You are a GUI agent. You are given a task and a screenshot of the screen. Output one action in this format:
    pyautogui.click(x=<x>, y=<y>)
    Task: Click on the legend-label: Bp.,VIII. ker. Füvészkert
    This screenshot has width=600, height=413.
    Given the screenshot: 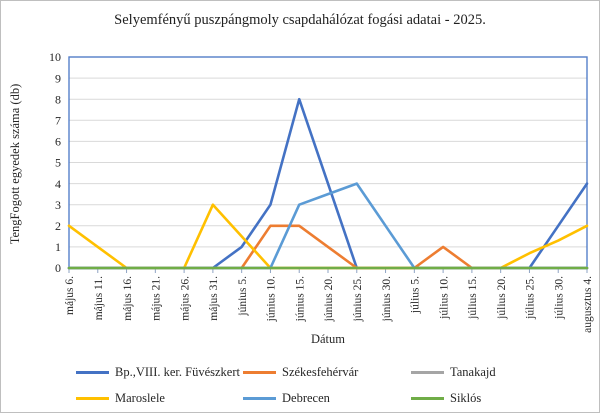 What is the action you would take?
    pyautogui.click(x=177, y=372)
    